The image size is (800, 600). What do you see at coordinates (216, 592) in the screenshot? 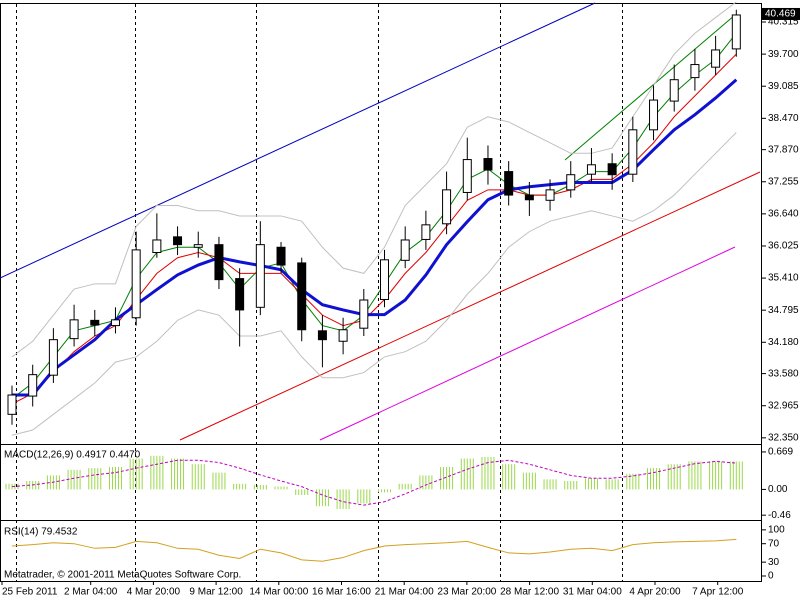
I see `x-tick-label: 9 Mar 12:00` at bounding box center [216, 592].